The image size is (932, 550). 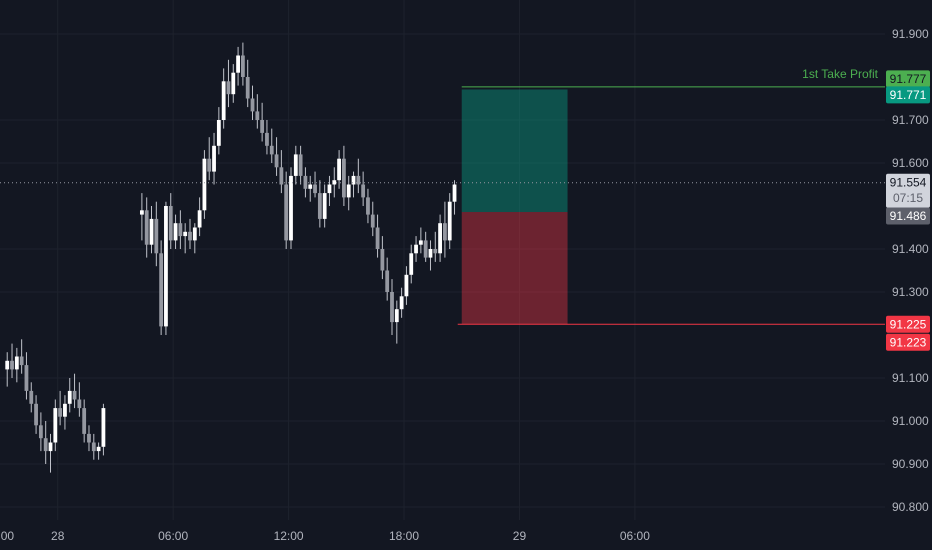 I want to click on x-tick-label: 12:00, so click(x=289, y=536).